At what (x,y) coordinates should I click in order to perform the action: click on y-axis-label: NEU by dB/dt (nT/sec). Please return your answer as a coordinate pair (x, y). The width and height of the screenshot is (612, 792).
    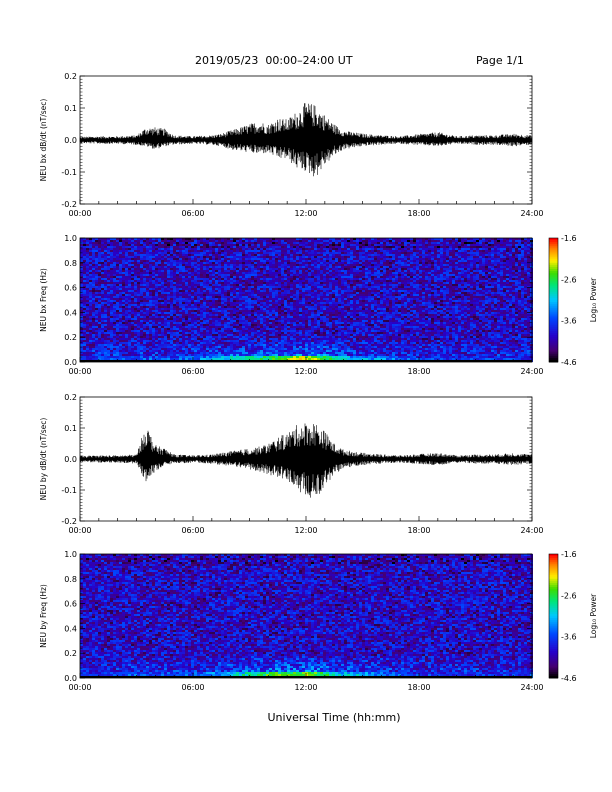
    Looking at the image, I should click on (43, 459).